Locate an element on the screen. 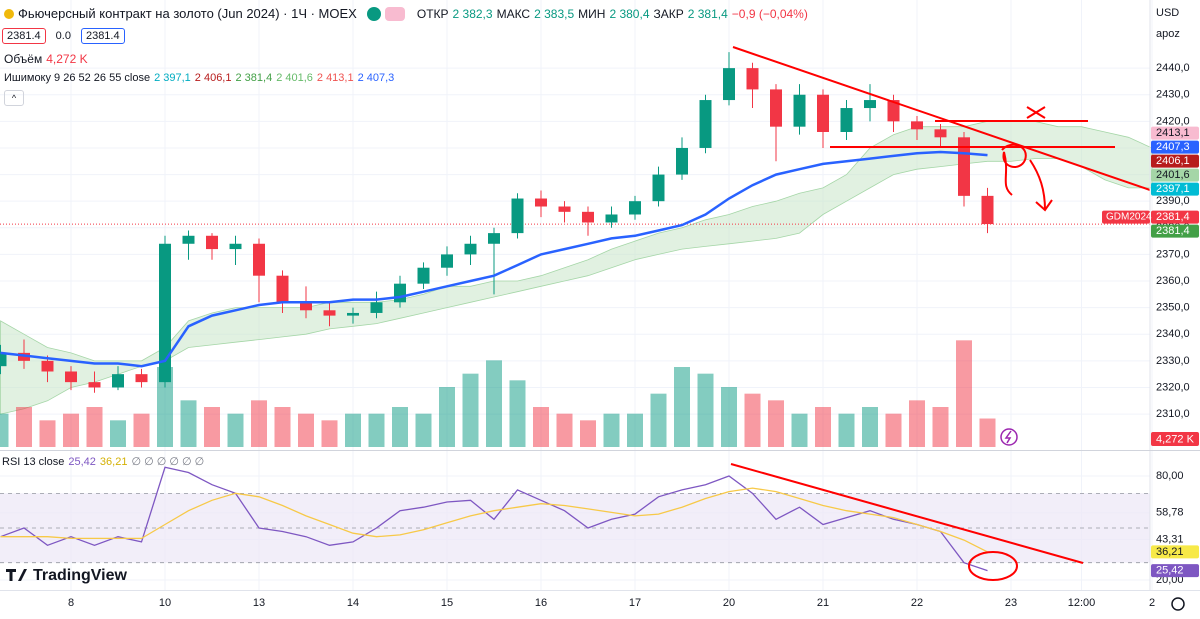 The image size is (1200, 619). x-tick-label: 15 is located at coordinates (447, 603).